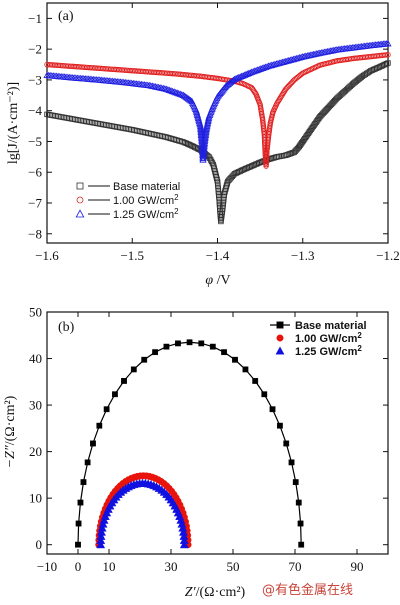 The image size is (400, 605). I want to click on legend-label: 1.00 GW/cm2, so click(328, 338).